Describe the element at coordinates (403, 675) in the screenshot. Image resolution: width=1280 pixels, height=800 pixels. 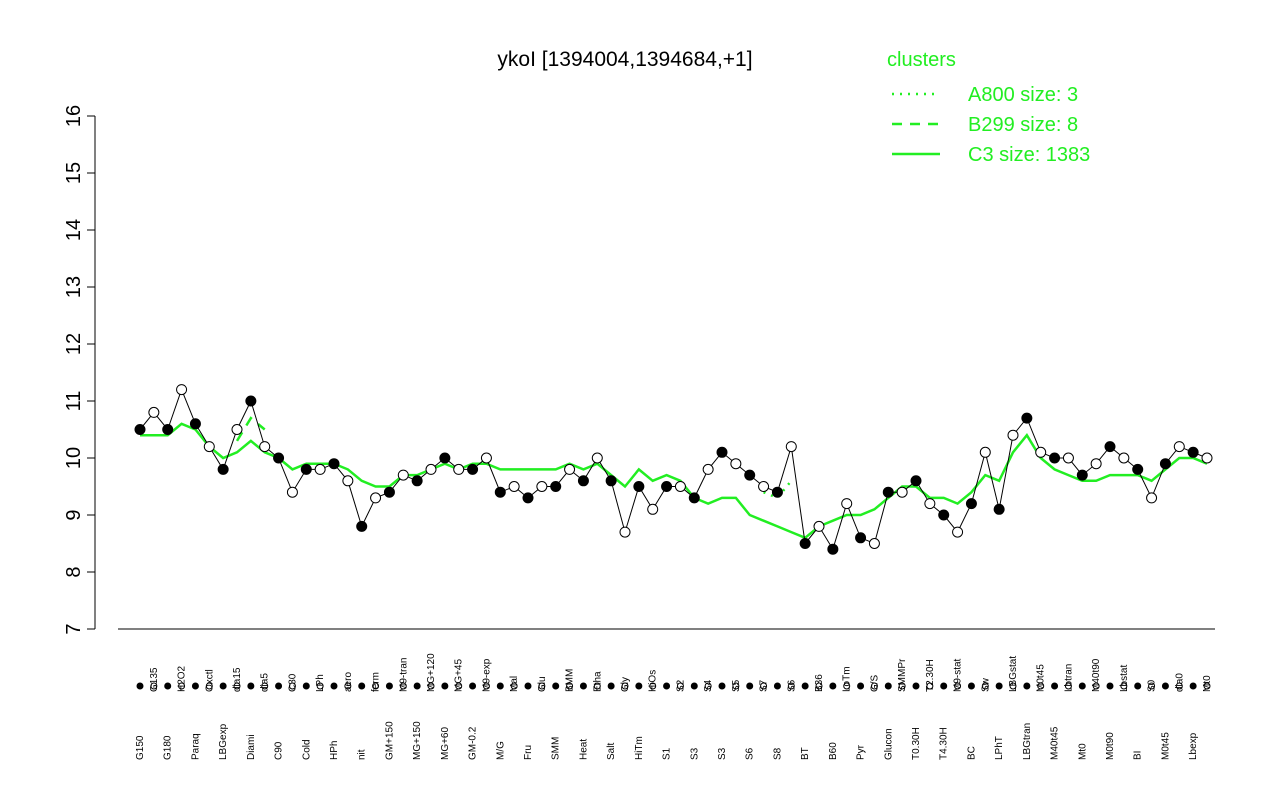
I see `x-tick-label: M9-tran` at that location.